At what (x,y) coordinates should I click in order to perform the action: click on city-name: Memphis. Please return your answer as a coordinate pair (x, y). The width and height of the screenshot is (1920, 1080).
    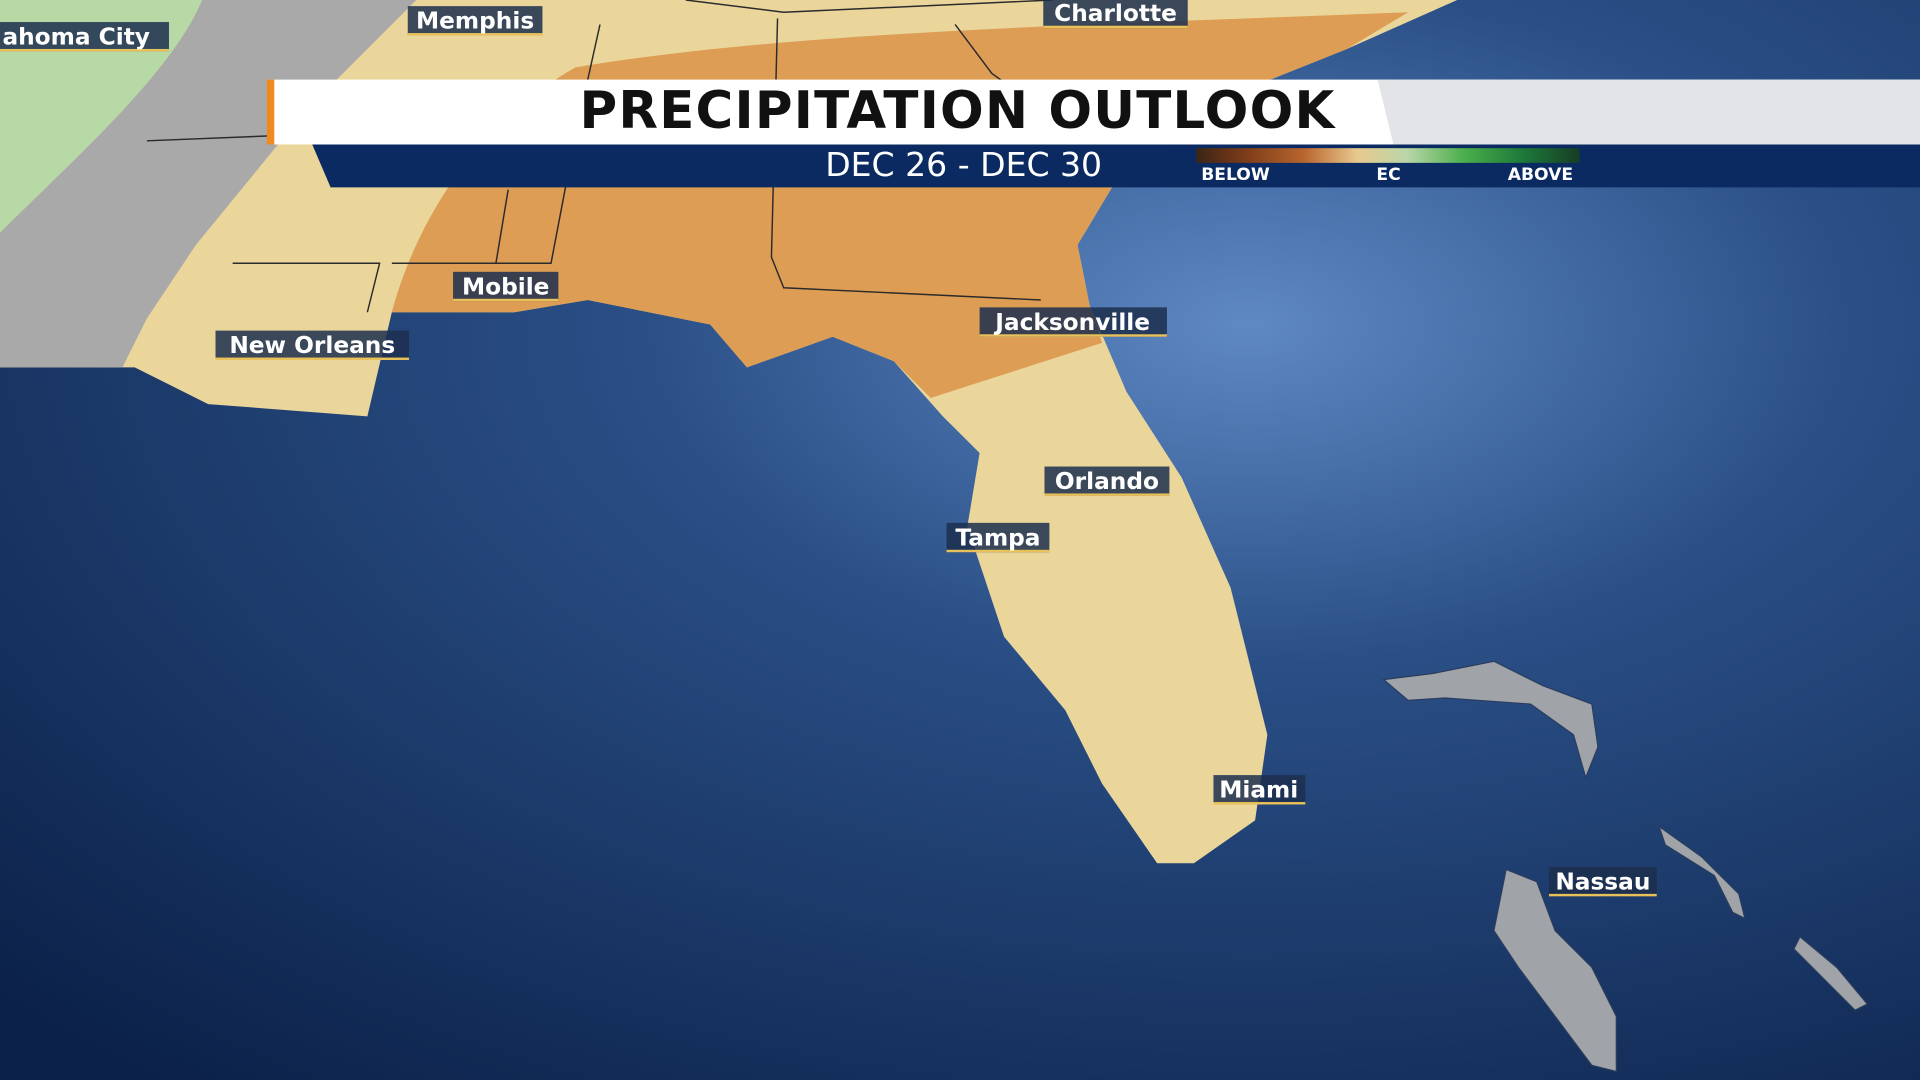
    Looking at the image, I should click on (475, 21).